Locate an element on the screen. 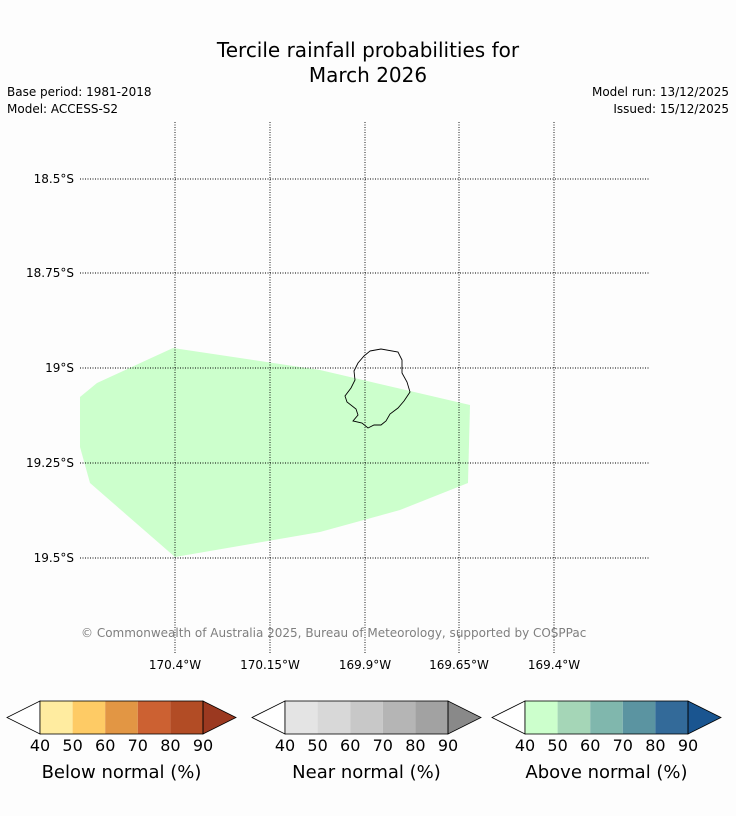  legend-above-normal: 40 50 60 70 80 90 Above normal (%) is located at coordinates (606, 741).